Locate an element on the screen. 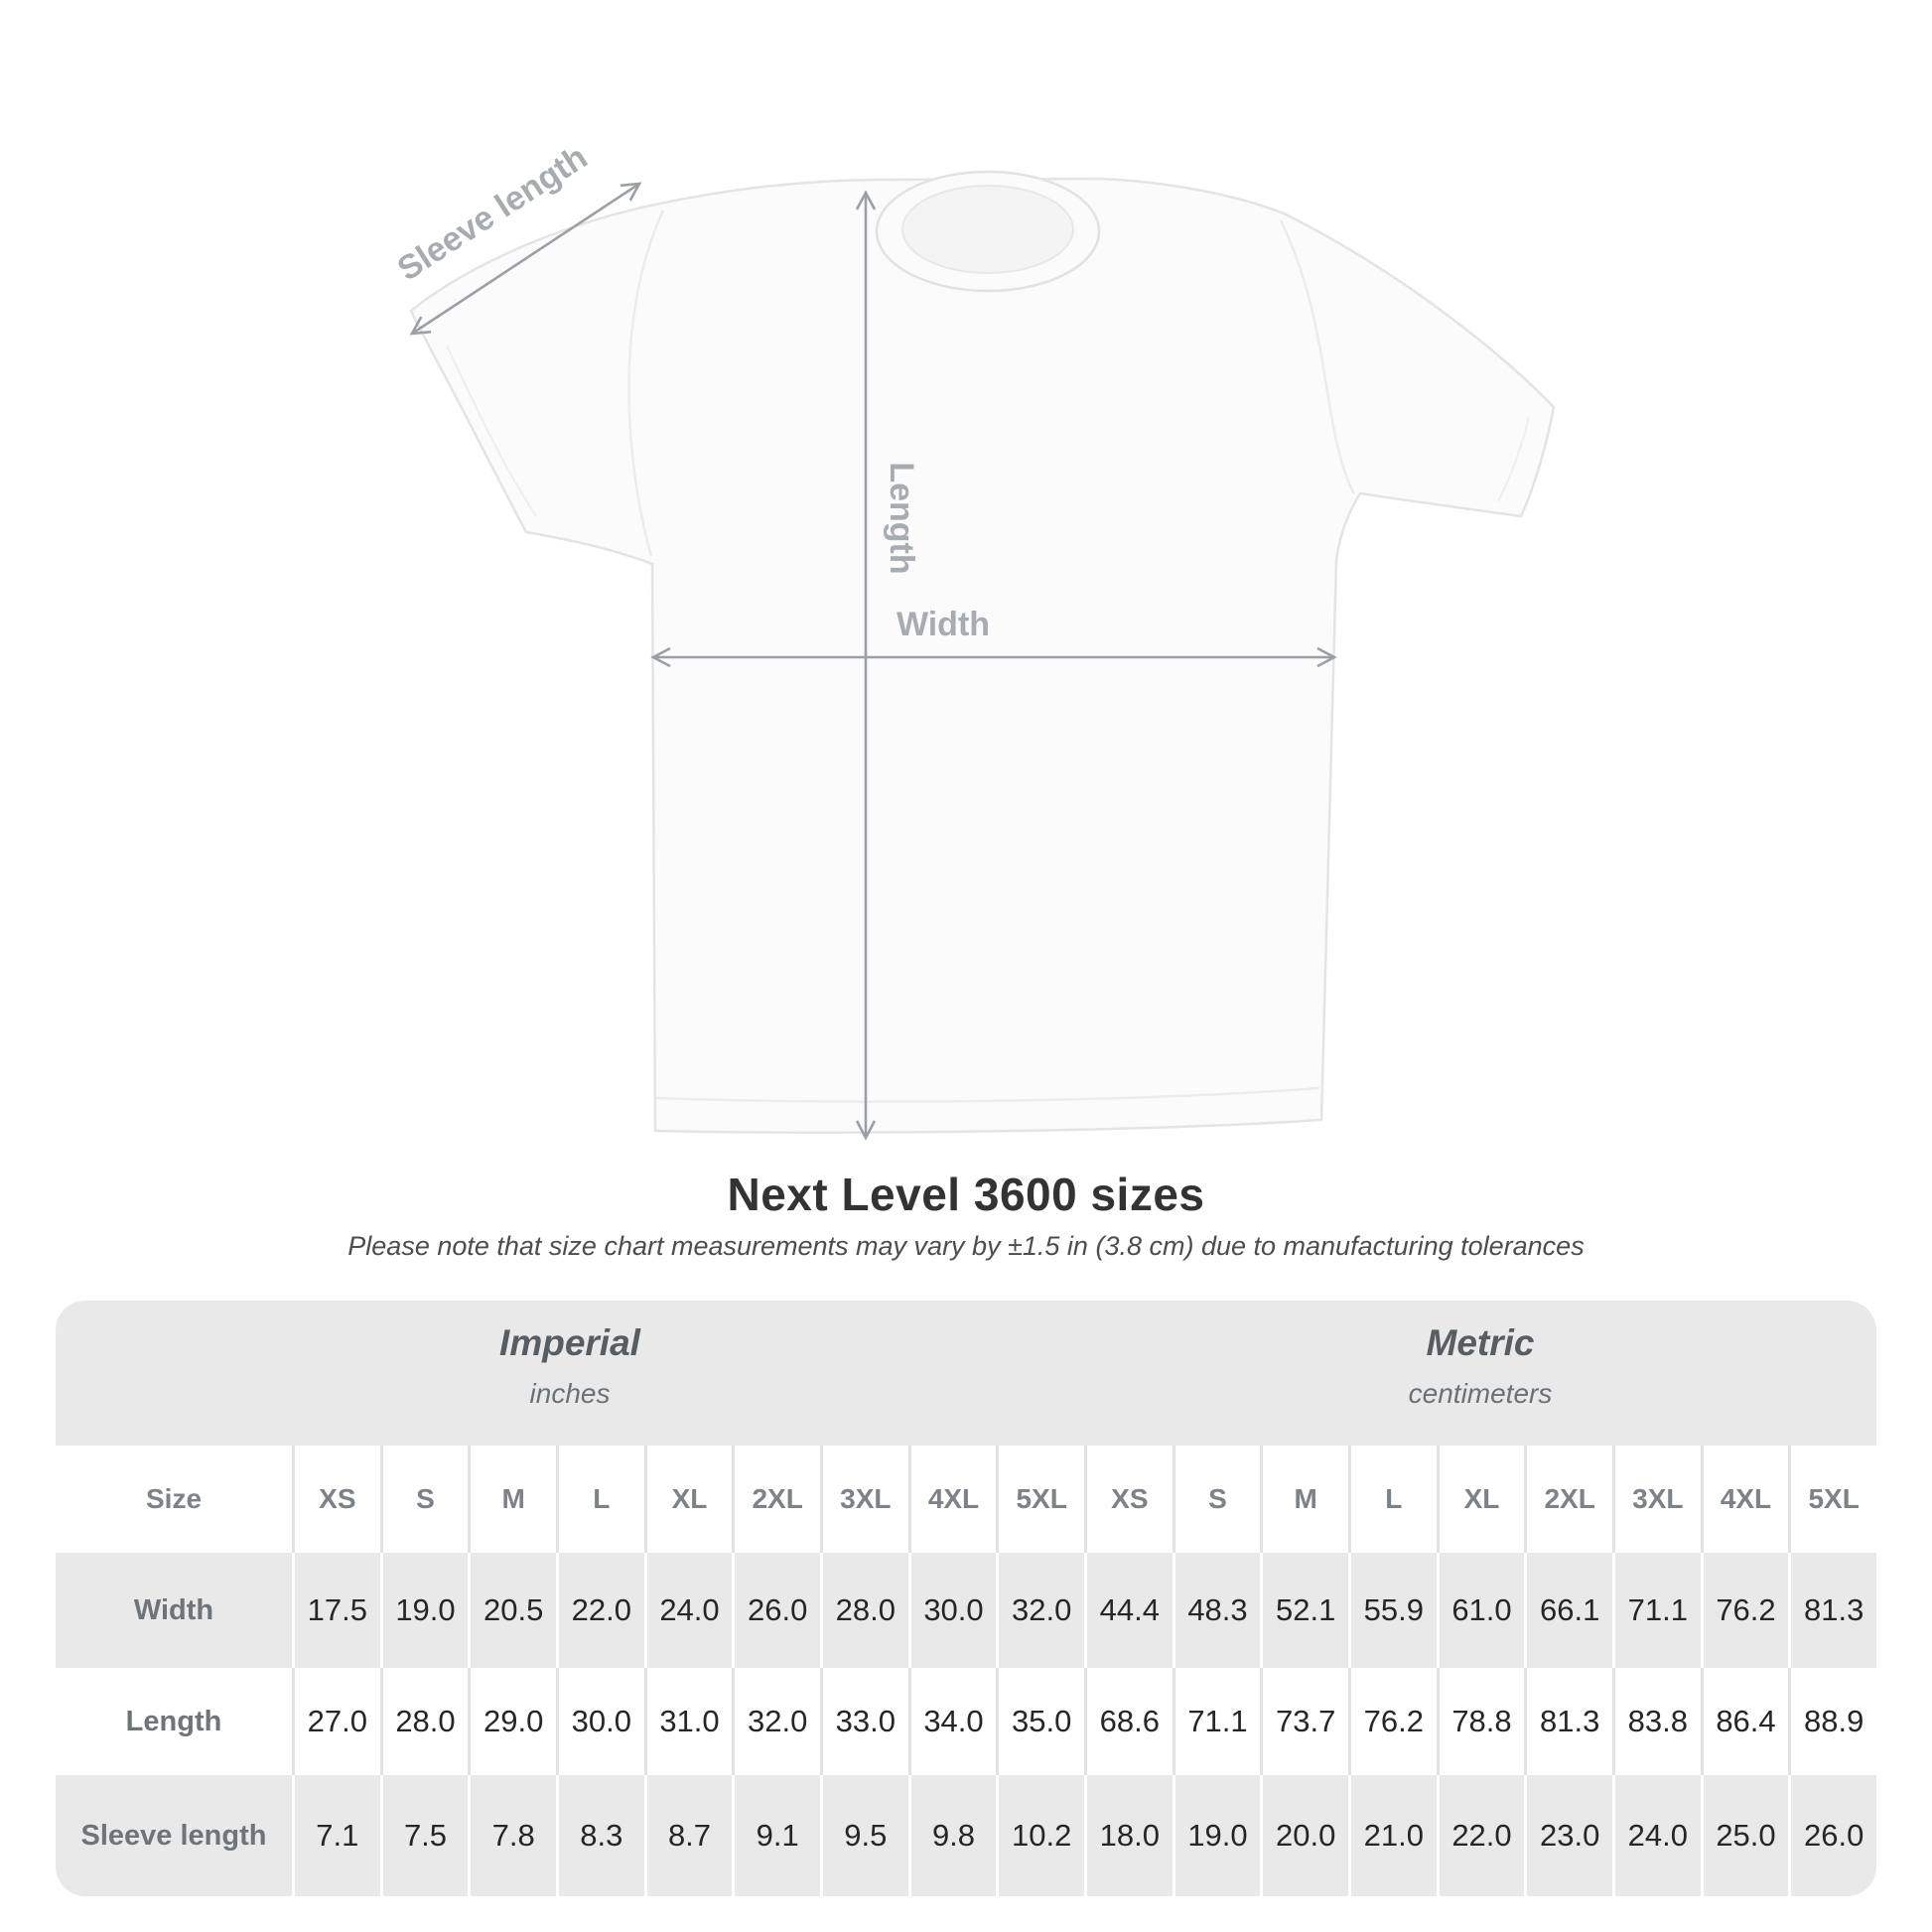  length-value: 27.0 is located at coordinates (338, 1722).